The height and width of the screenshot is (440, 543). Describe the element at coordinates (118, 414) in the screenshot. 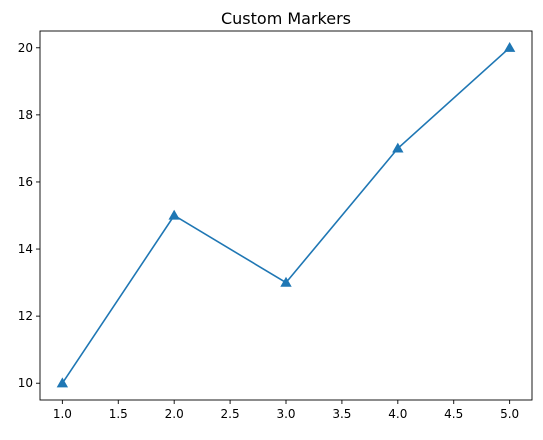

I see `x-tick-label-1: 1.5` at that location.